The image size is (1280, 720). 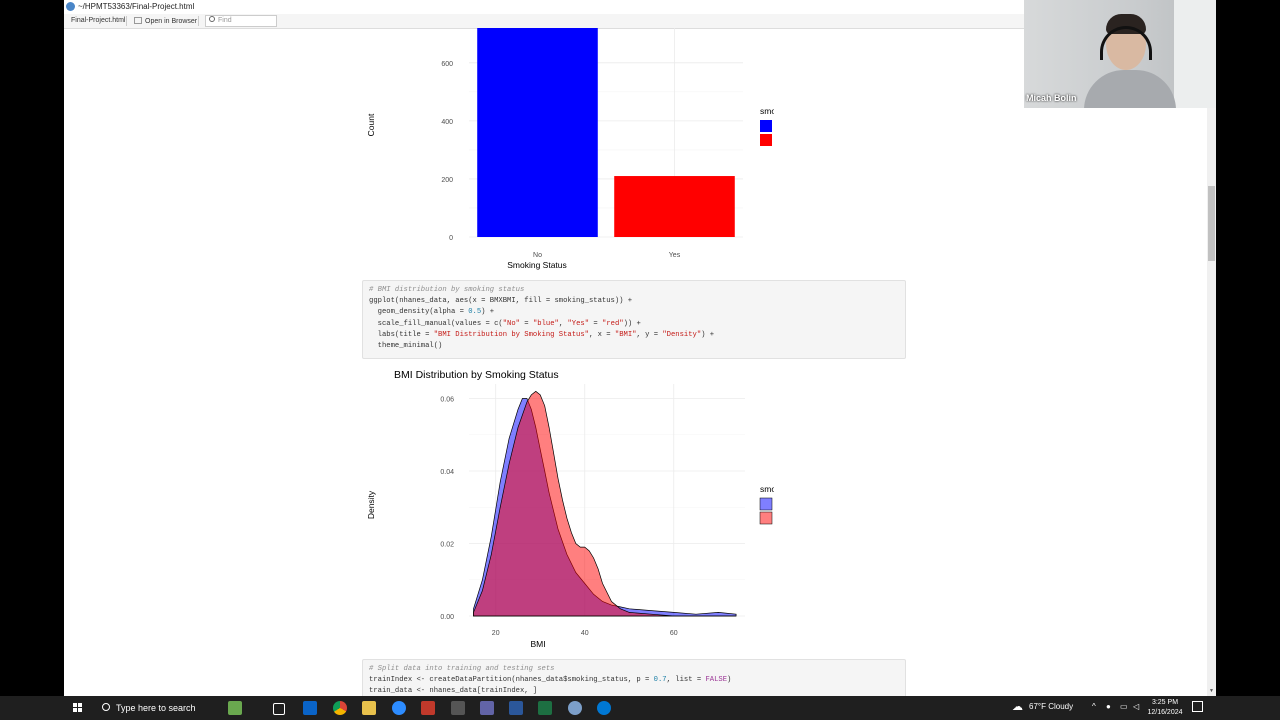 What do you see at coordinates (447, 290) in the screenshot?
I see `code-line: # BMI distribution by smoking status` at bounding box center [447, 290].